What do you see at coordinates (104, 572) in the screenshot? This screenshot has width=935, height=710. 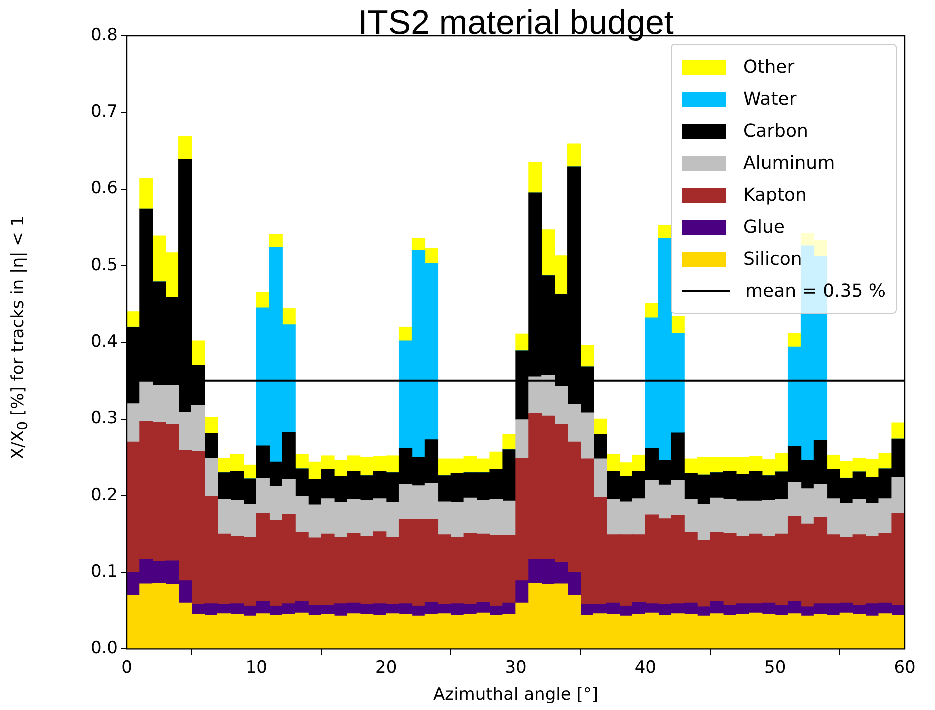 I see `y-tick-label: 0.1` at bounding box center [104, 572].